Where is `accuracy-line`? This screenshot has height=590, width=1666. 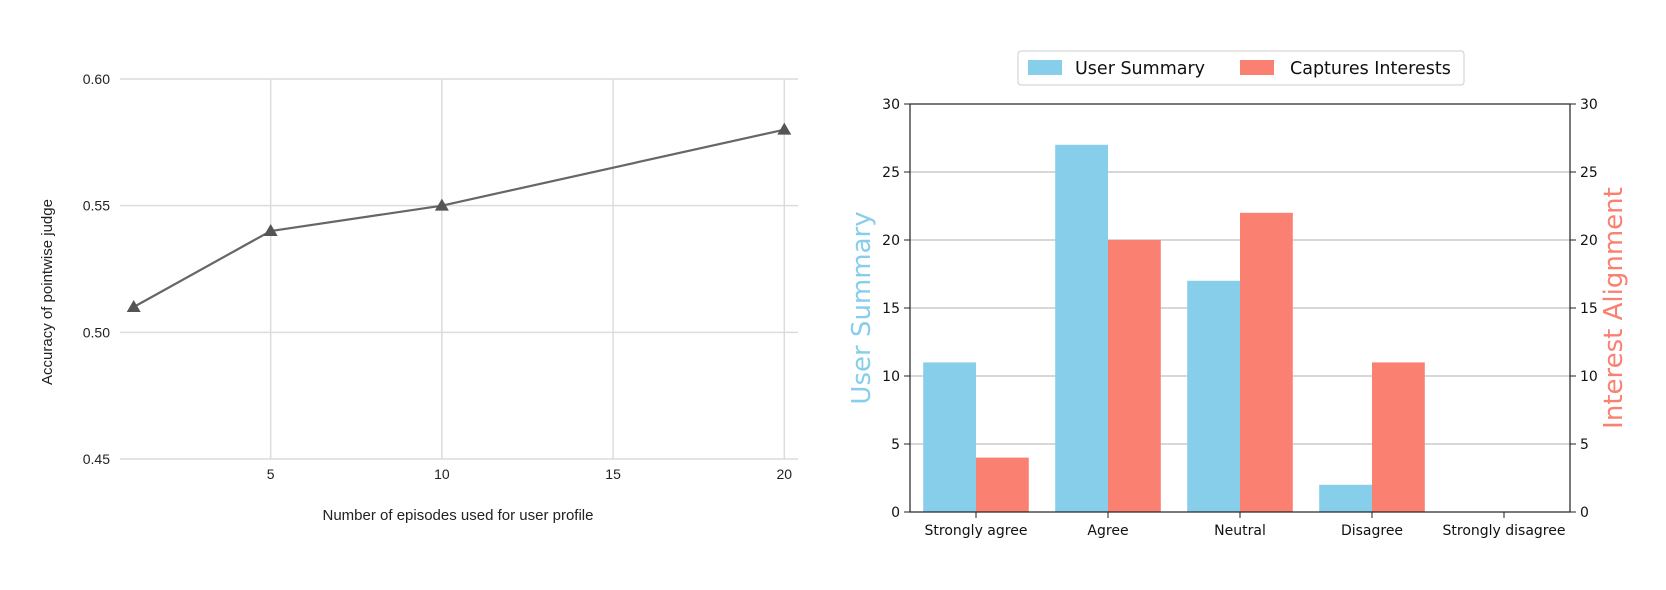
accuracy-line is located at coordinates (459, 218).